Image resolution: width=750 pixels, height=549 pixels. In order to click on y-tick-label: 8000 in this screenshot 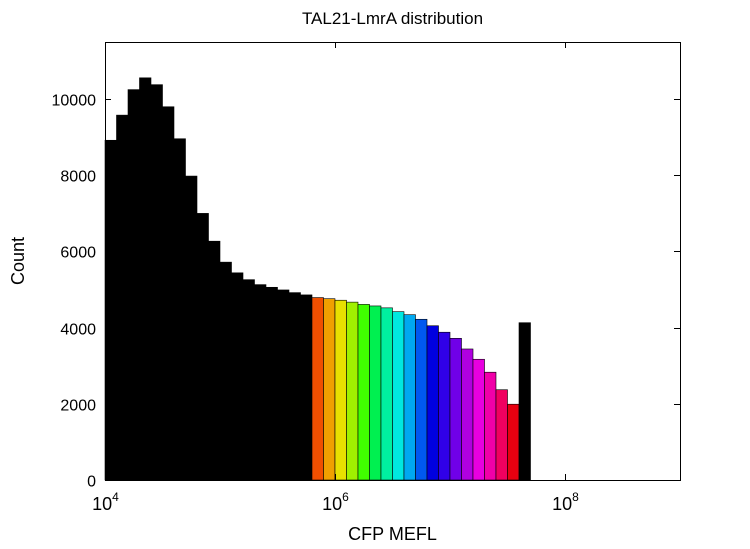, I will do `click(78, 177)`.